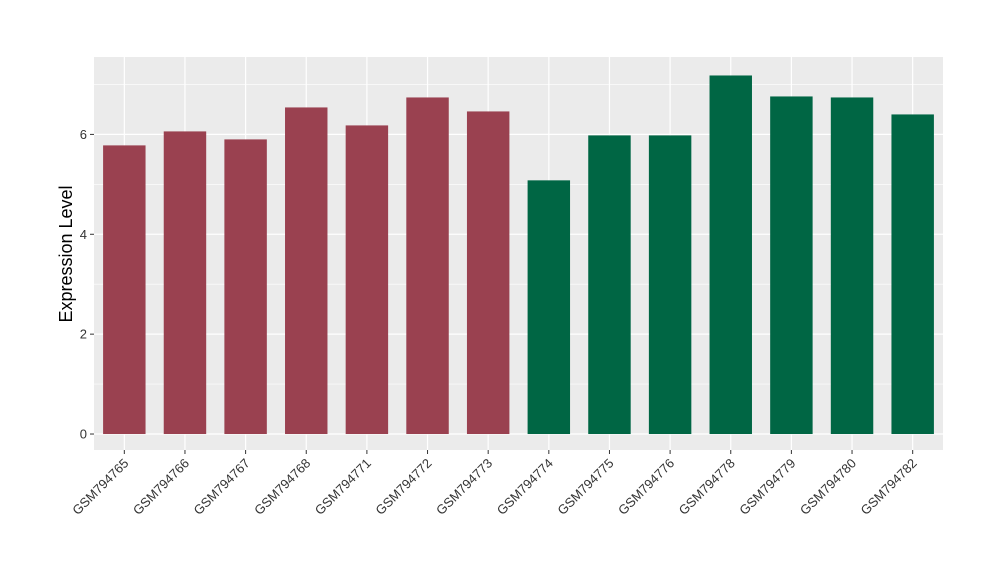  What do you see at coordinates (646, 487) in the screenshot?
I see `x-tick-label: GSM794776` at bounding box center [646, 487].